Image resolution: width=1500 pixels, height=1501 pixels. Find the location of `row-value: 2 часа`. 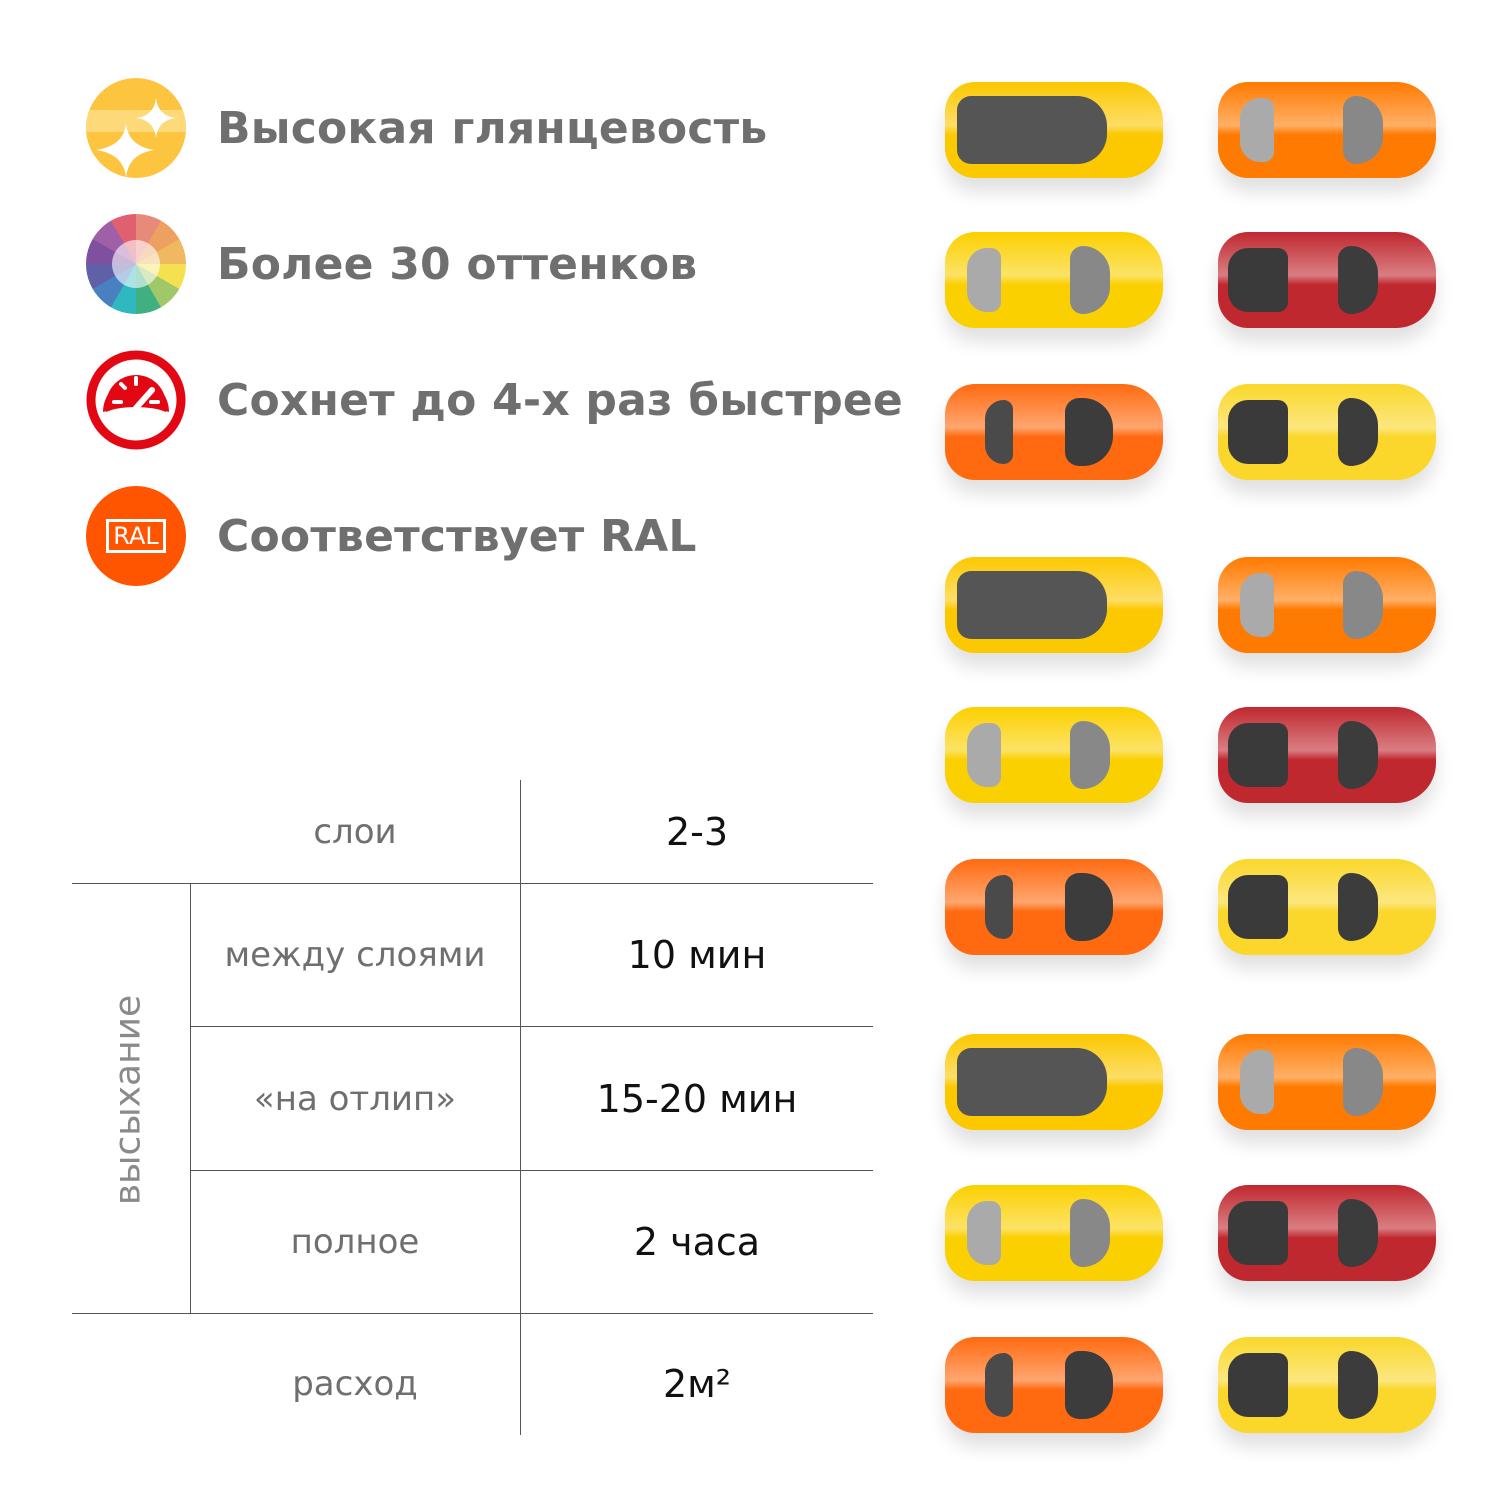

row-value: 2 часа is located at coordinates (697, 1242).